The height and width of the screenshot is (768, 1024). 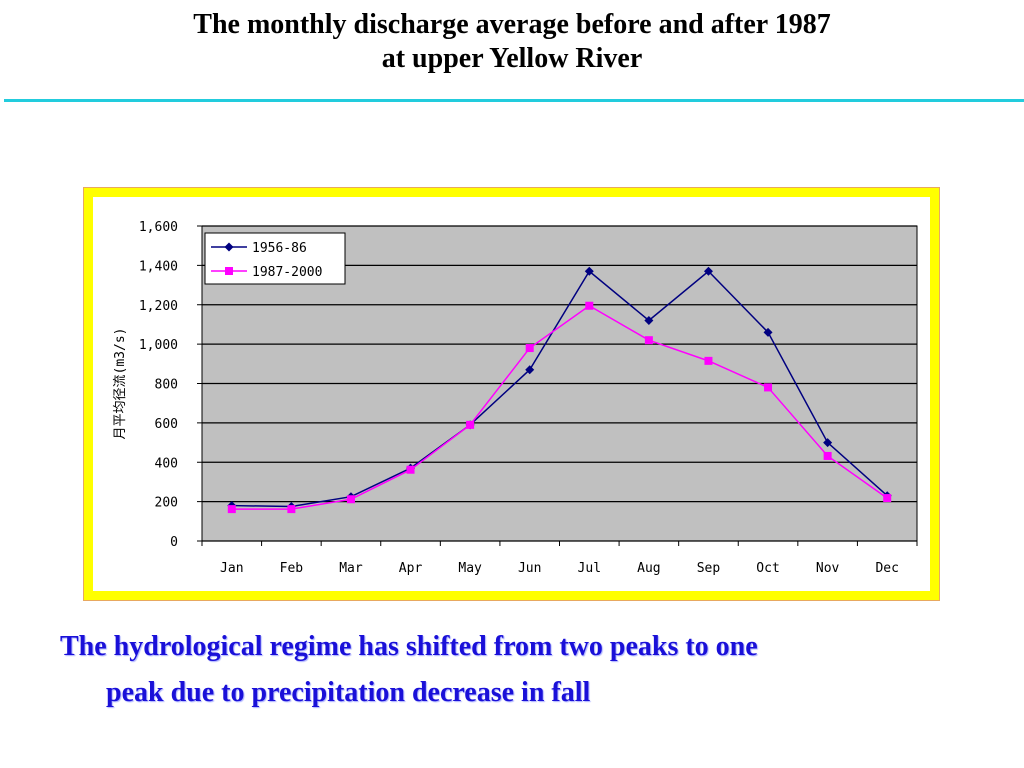 I want to click on x-tick-label: Nov, so click(x=828, y=568).